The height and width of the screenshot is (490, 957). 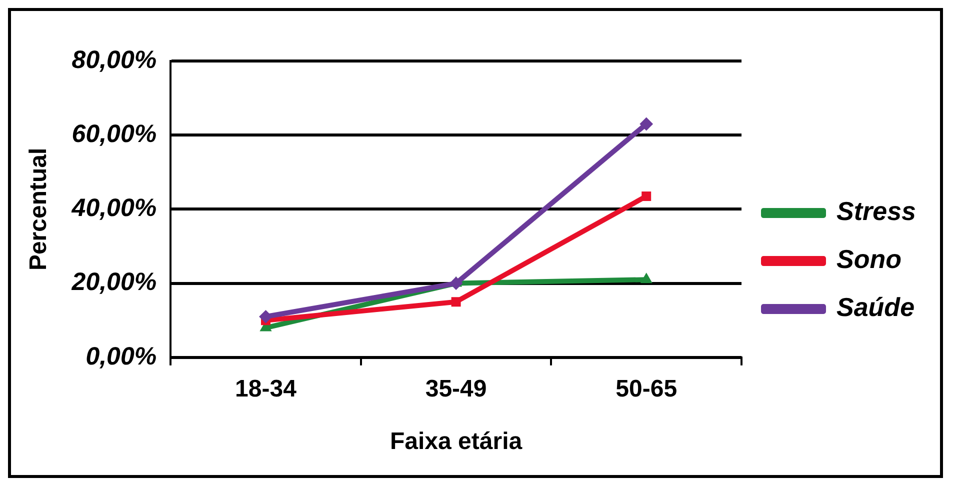 What do you see at coordinates (38, 209) in the screenshot?
I see `y-axis-title: Percentual` at bounding box center [38, 209].